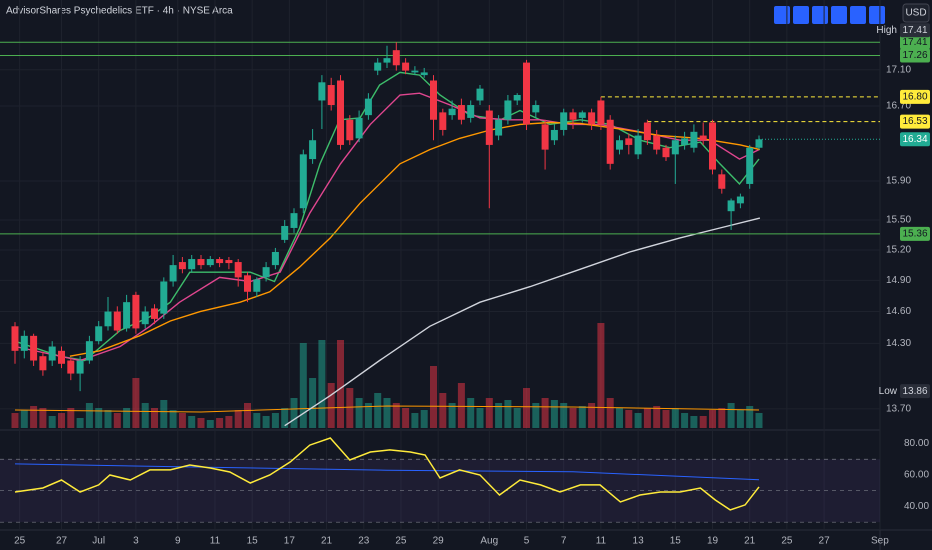 The width and height of the screenshot is (932, 550). I want to click on y-tick-label: 15.20, so click(898, 250).